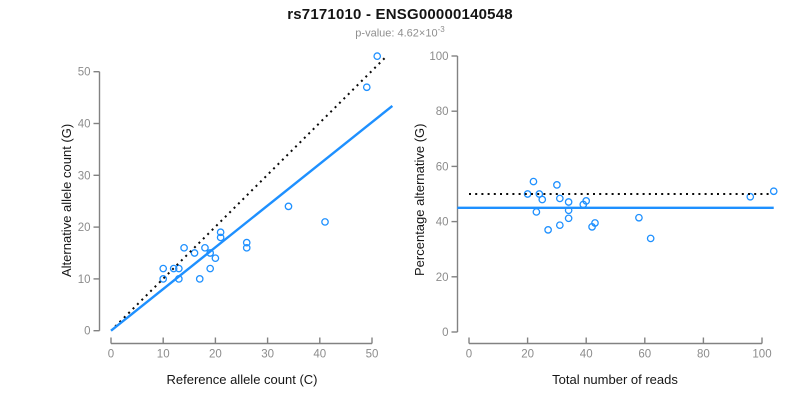 The image size is (800, 400). Describe the element at coordinates (644, 355) in the screenshot. I see `x-tick-label: 60` at that location.